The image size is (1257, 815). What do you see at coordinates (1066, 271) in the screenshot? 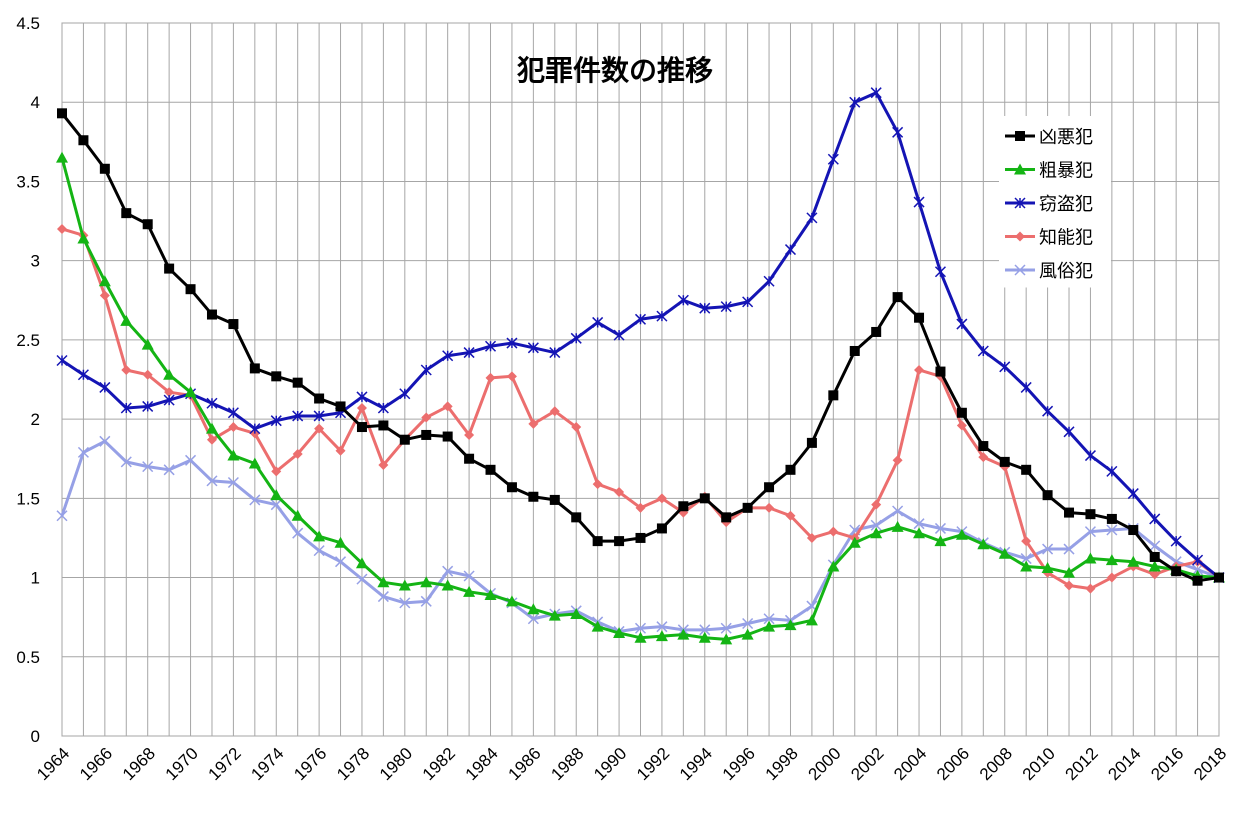
I see `legend-label: 風俗犯` at bounding box center [1066, 271].